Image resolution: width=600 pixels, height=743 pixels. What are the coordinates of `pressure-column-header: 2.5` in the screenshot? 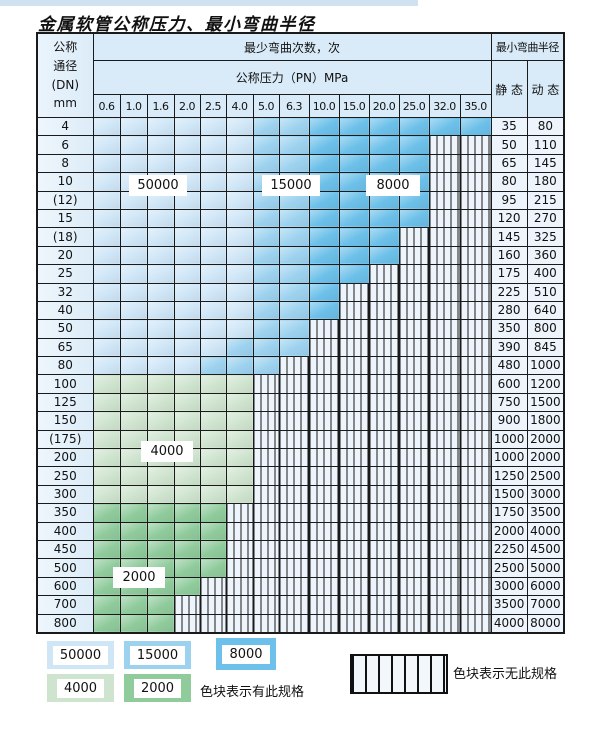 It's located at (213, 106).